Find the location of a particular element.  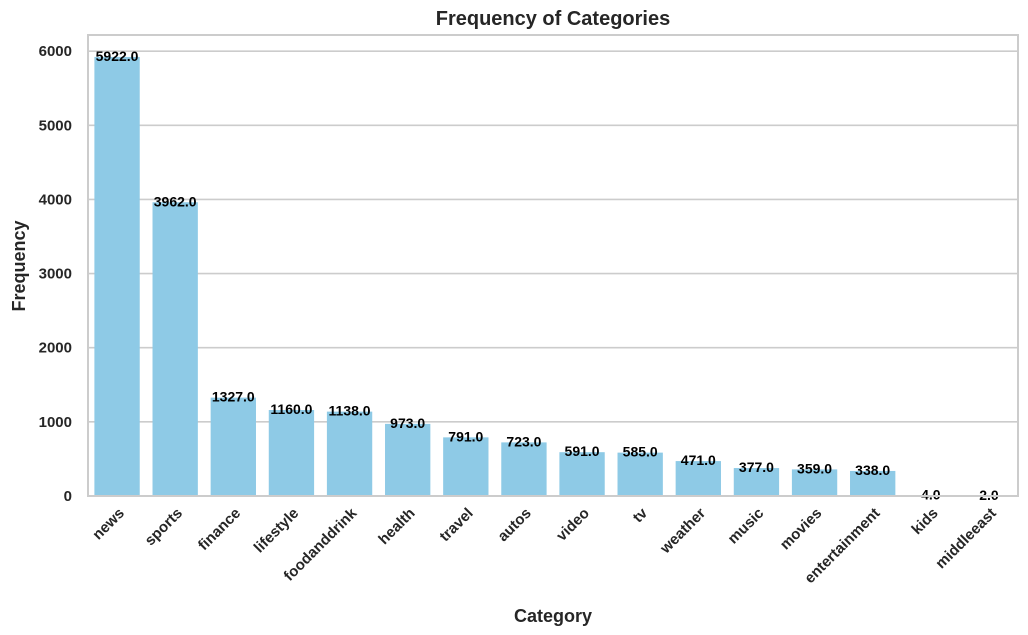

data-label-entertainment: 338.0 is located at coordinates (872, 470).